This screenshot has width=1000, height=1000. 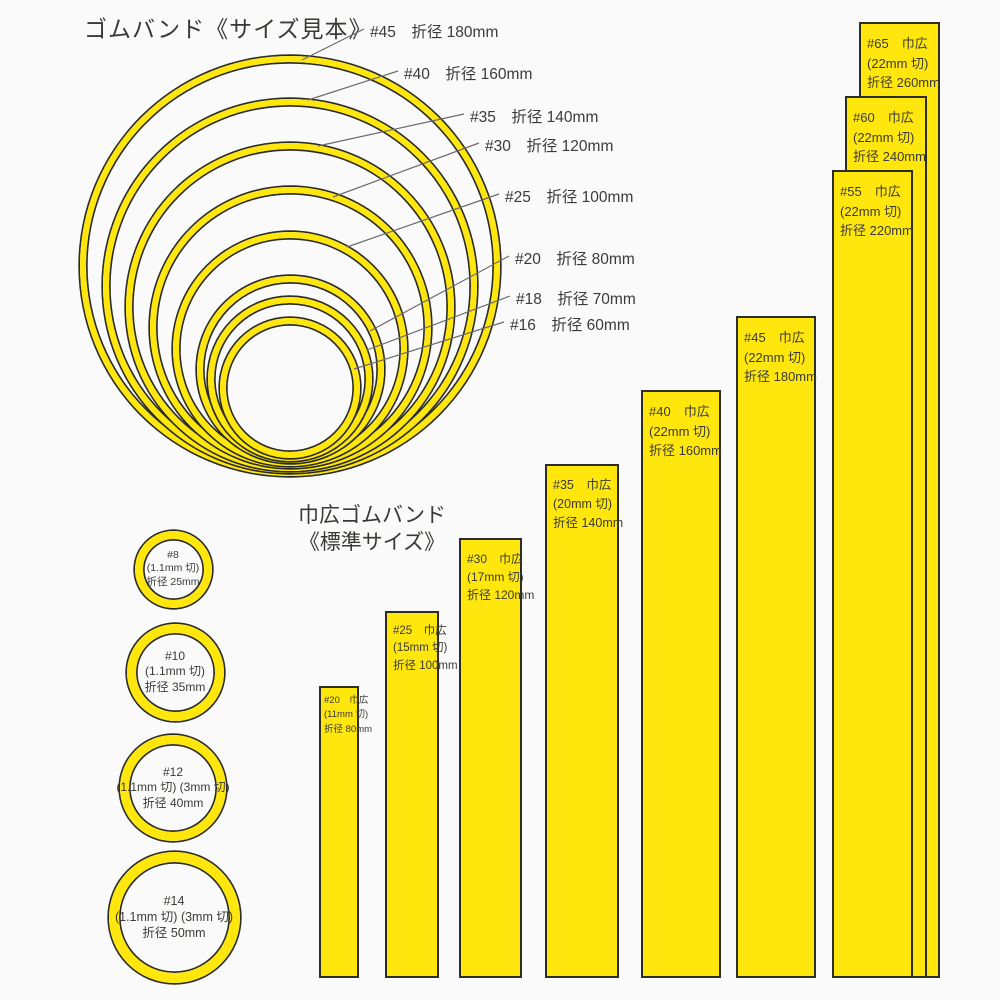 What do you see at coordinates (549, 146) in the screenshot?
I see `ring-size-label-30: #30 折径 120mm` at bounding box center [549, 146].